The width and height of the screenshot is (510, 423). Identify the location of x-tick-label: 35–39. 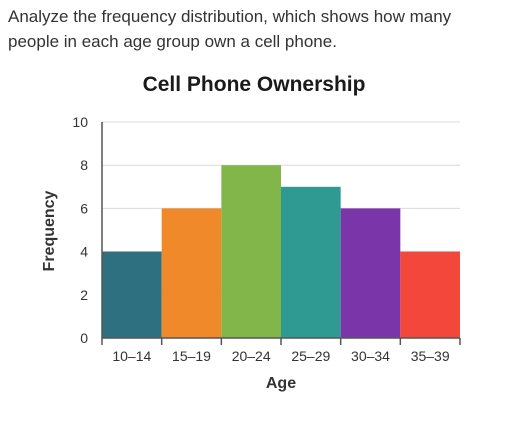
(430, 356).